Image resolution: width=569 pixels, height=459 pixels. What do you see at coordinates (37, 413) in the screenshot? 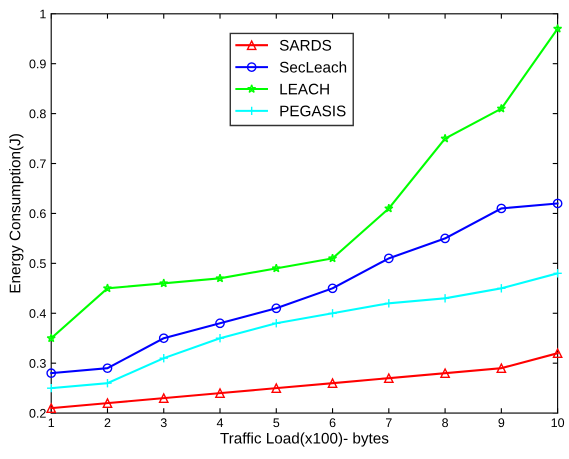
I see `y-tick-label: 0.2` at bounding box center [37, 413].